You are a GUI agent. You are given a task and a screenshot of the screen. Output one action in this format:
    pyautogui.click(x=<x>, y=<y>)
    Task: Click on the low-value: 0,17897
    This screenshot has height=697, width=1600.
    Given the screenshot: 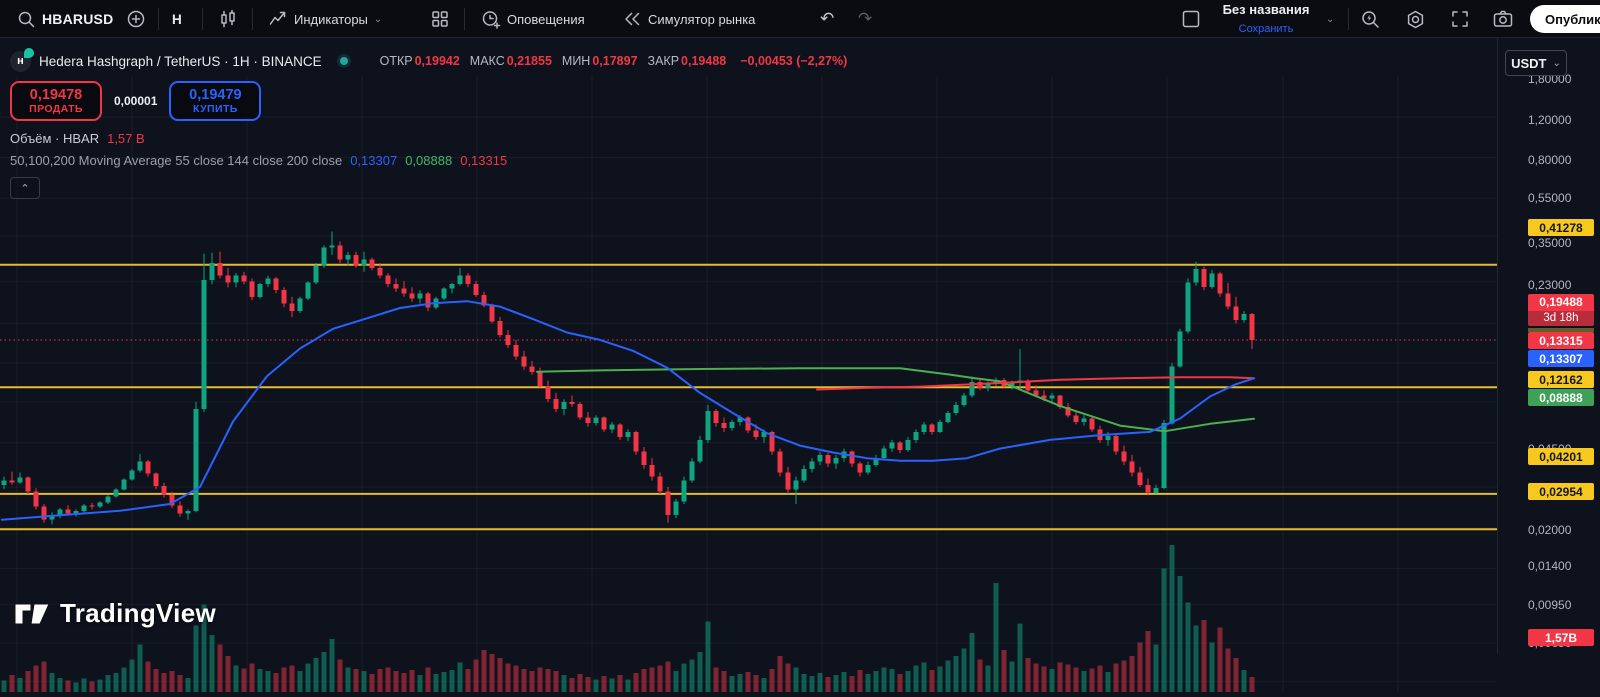 What is the action you would take?
    pyautogui.click(x=615, y=61)
    